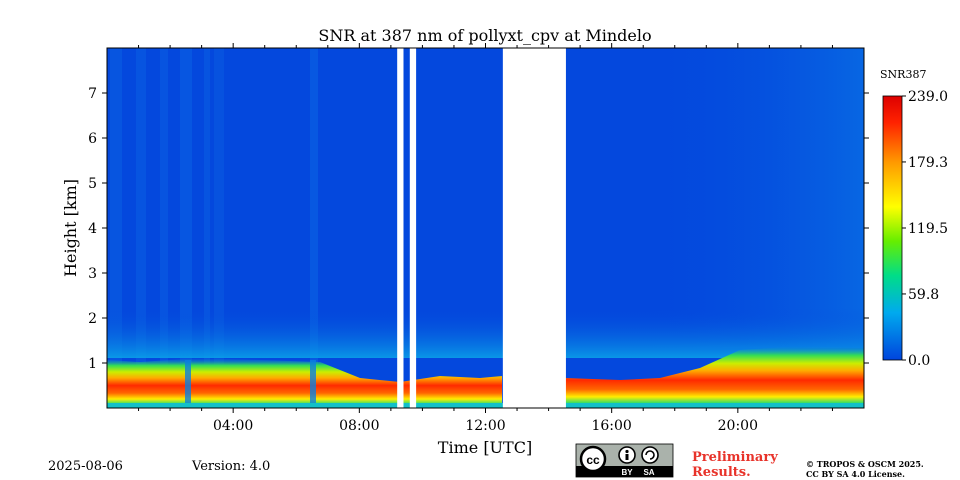  What do you see at coordinates (230, 466) in the screenshot?
I see `footer-version: Version: 4.0` at bounding box center [230, 466].